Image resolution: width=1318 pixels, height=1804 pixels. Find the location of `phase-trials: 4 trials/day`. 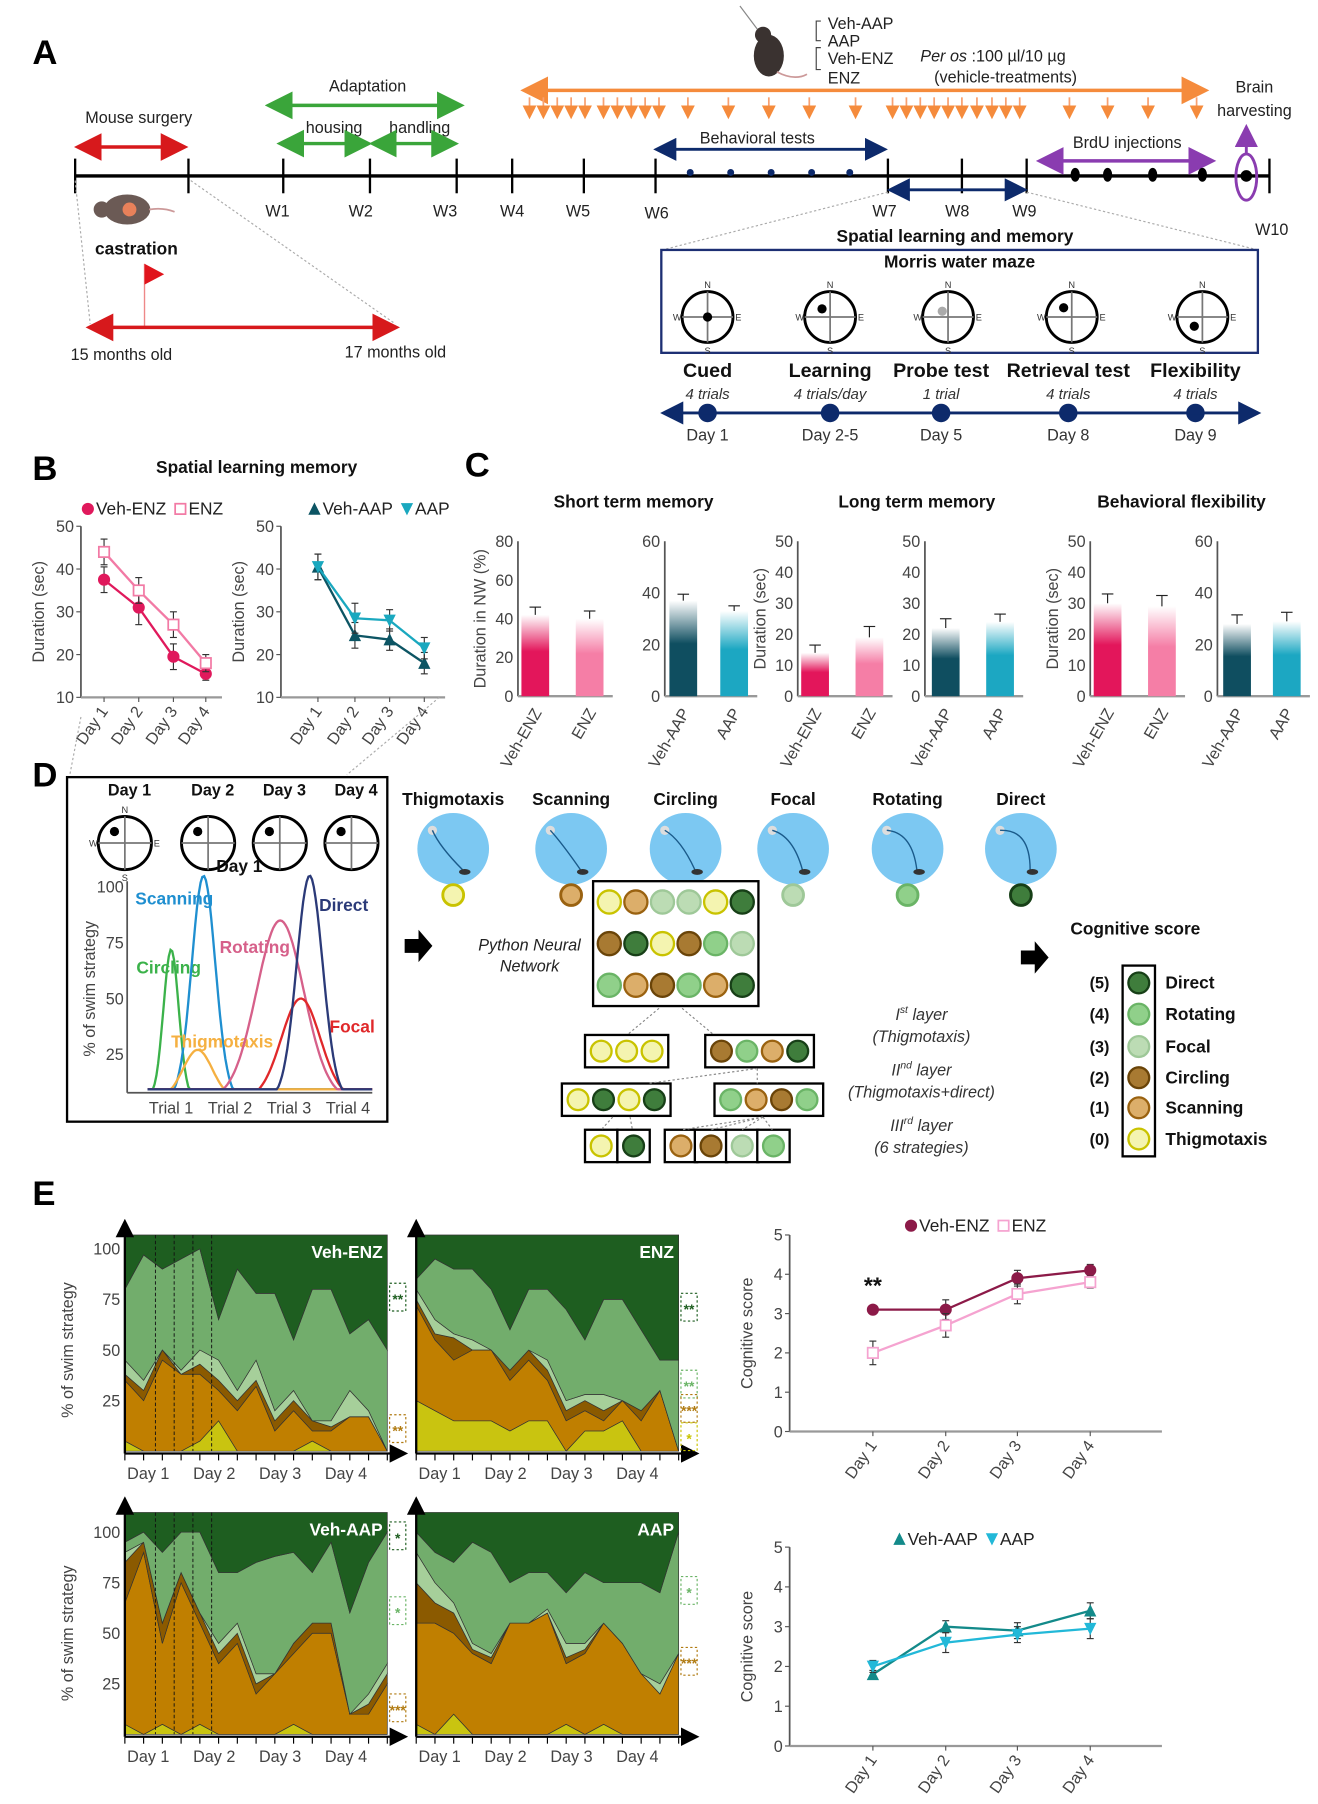

phase-trials: 4 trials/day is located at coordinates (831, 394).